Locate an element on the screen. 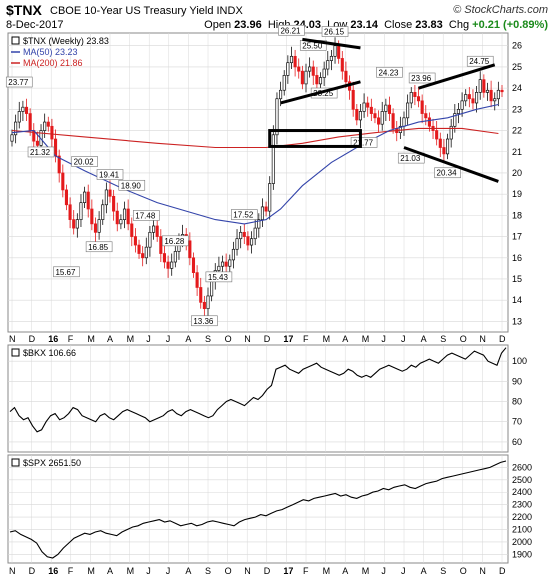  price-annotation: 26.21 is located at coordinates (291, 30).